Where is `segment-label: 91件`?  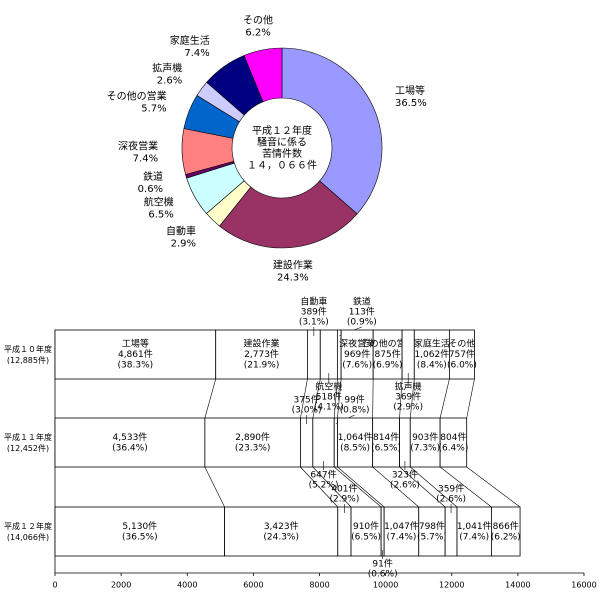
segment-label: 91件 is located at coordinates (382, 564).